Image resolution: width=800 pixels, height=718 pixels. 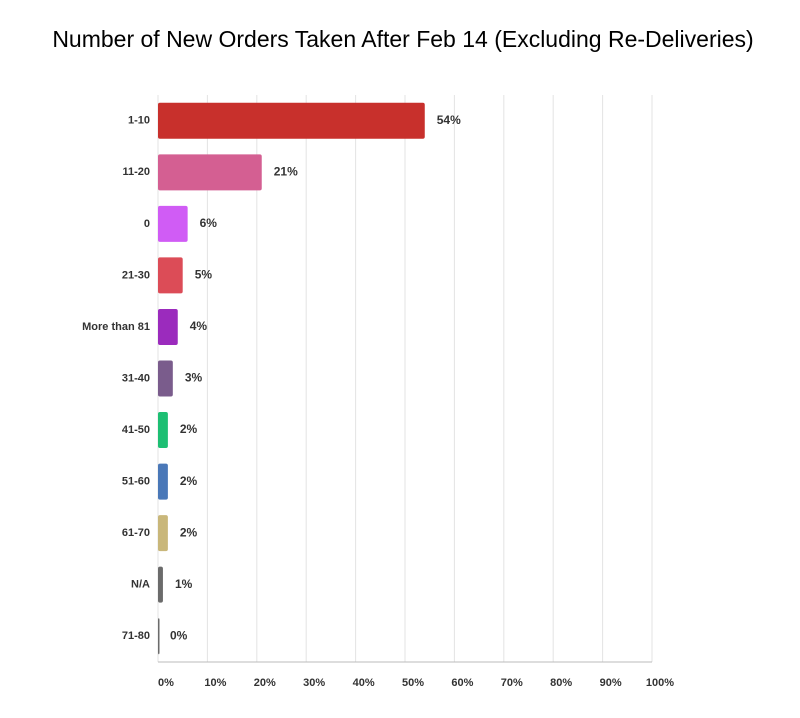 What do you see at coordinates (116, 327) in the screenshot?
I see `y-tick-label: More than 81` at bounding box center [116, 327].